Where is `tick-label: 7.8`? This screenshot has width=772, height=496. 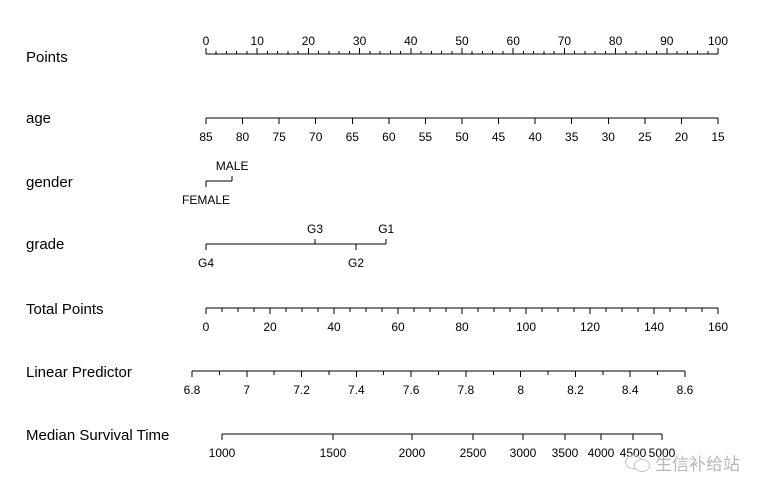
tick-label: 7.8 is located at coordinates (466, 390).